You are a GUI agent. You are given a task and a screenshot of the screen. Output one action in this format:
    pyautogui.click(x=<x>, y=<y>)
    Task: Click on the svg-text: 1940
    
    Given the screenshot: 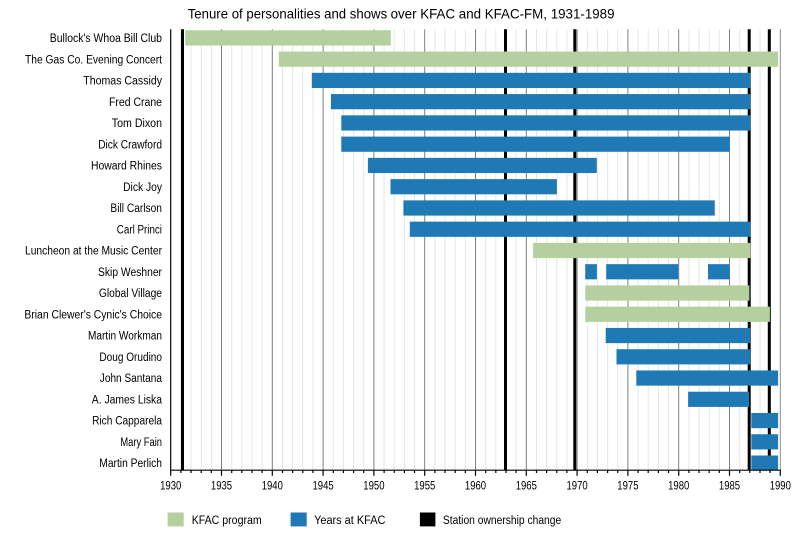 What is the action you would take?
    pyautogui.click(x=272, y=486)
    